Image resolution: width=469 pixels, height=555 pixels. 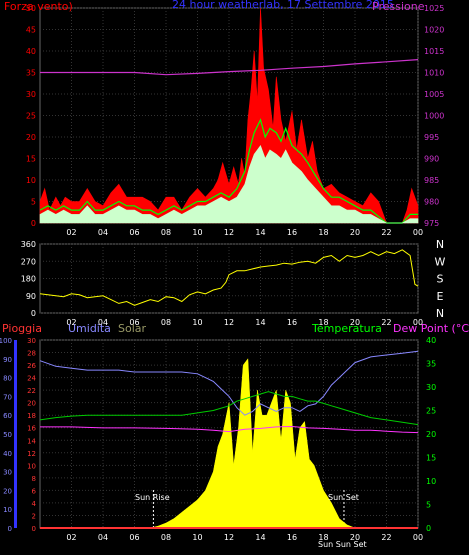 I want to click on y-tick-label-humidity: 40, so click(x=7, y=454).